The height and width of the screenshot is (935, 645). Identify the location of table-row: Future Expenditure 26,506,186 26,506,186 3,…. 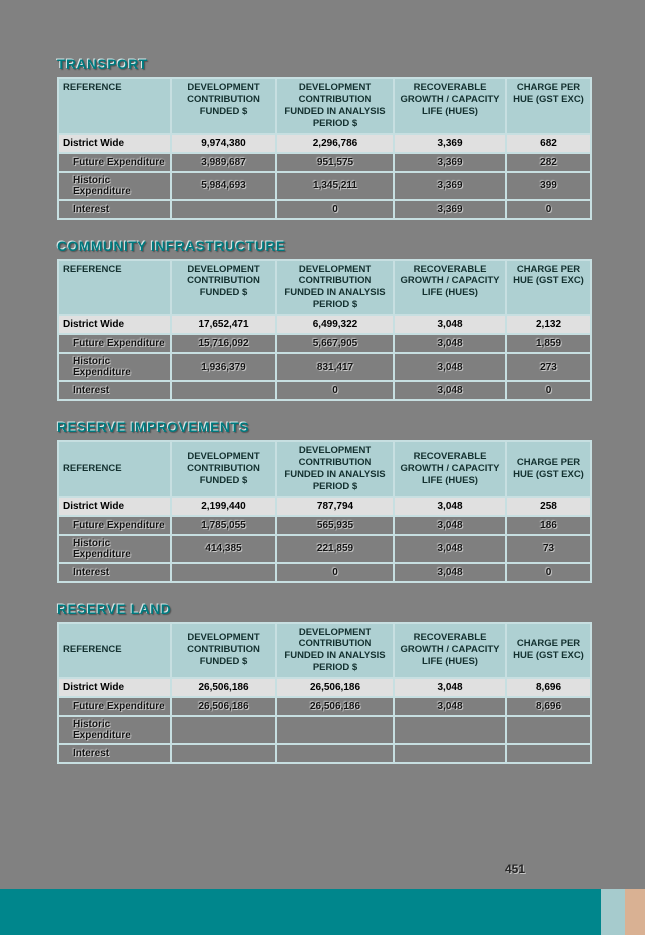
(324, 706).